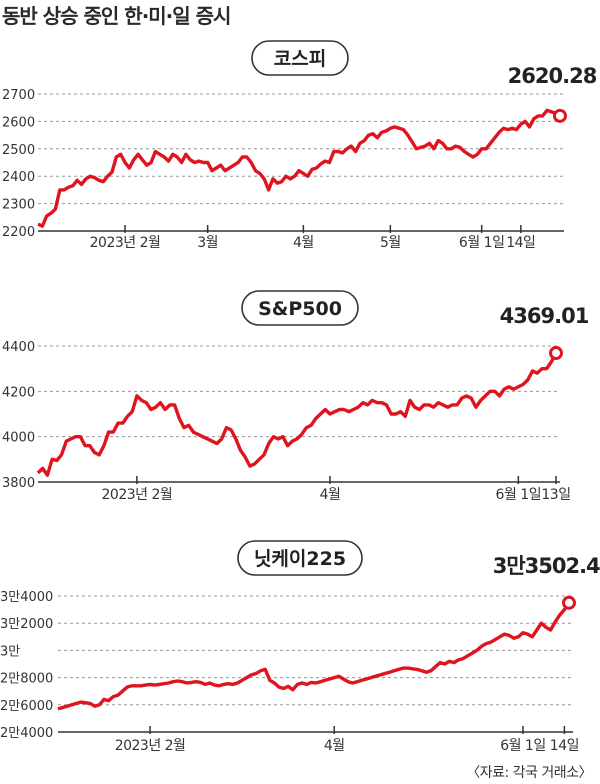 The width and height of the screenshot is (600, 784). I want to click on y-tick-label: 3만, so click(10, 651).